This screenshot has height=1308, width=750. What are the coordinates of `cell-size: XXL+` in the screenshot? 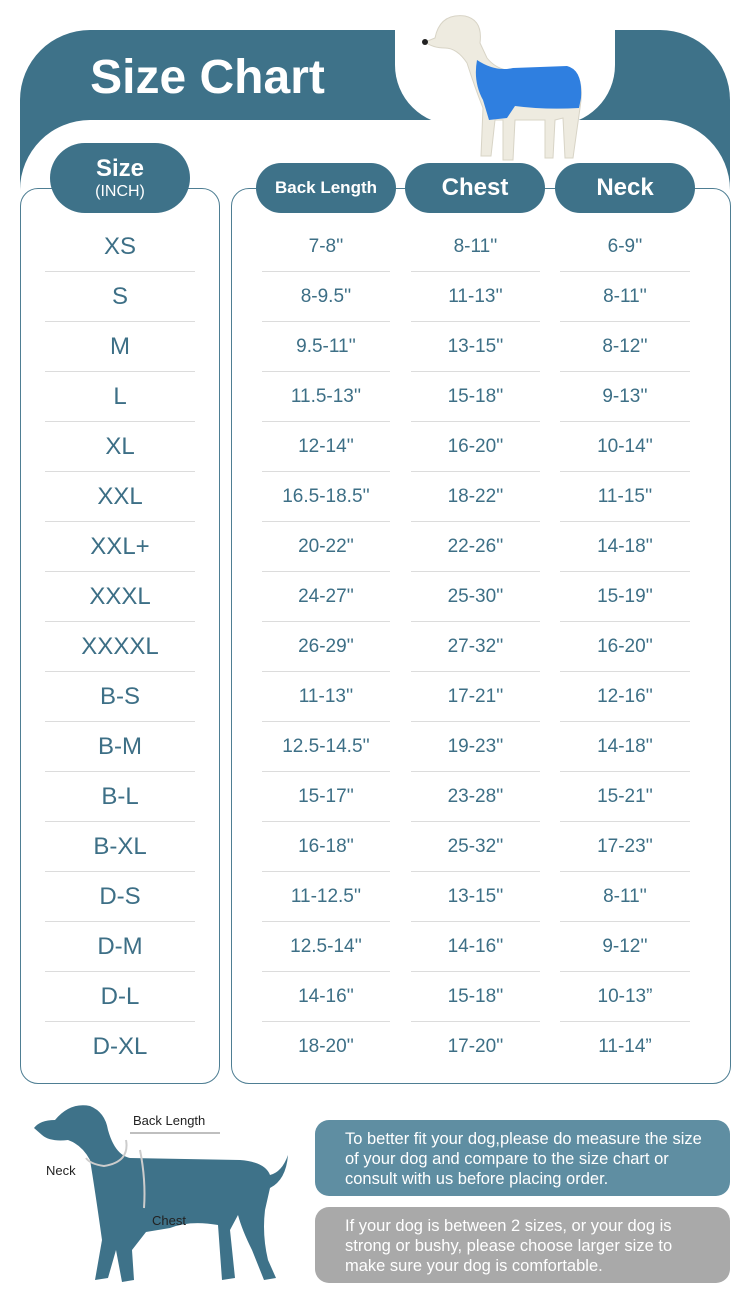 It's located at (120, 547).